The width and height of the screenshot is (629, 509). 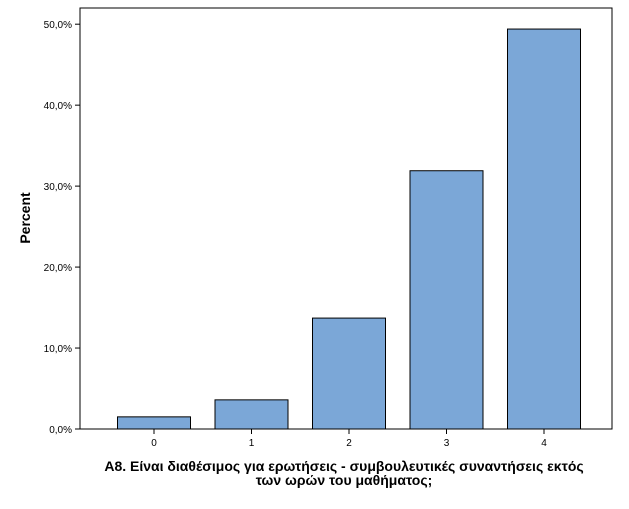 What do you see at coordinates (60, 430) in the screenshot?
I see `y-tick-label: 0,0%` at bounding box center [60, 430].